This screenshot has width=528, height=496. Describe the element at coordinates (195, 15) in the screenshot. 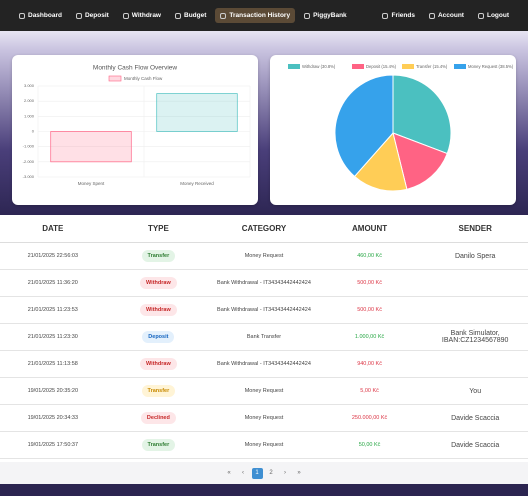

I see `nav-label: Budget` at that location.